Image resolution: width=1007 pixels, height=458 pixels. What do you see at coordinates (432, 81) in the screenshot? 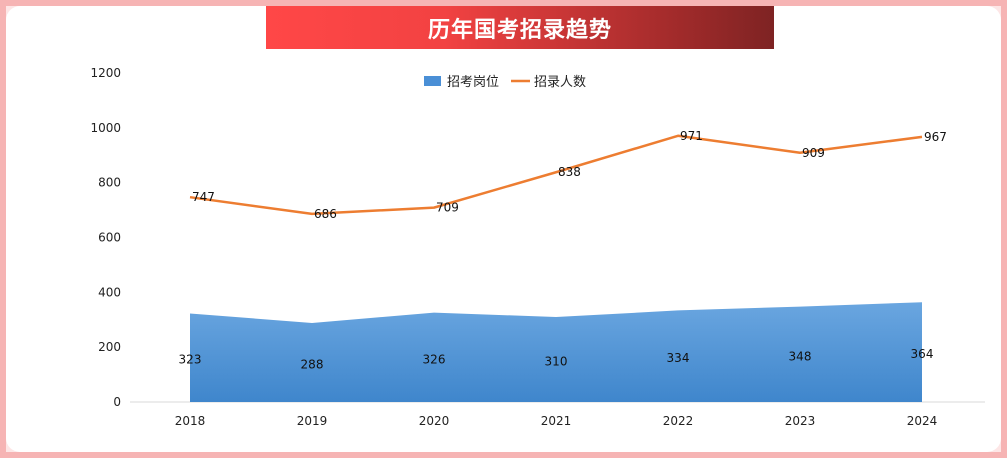
I see `legend-swatch-job-positions` at bounding box center [432, 81].